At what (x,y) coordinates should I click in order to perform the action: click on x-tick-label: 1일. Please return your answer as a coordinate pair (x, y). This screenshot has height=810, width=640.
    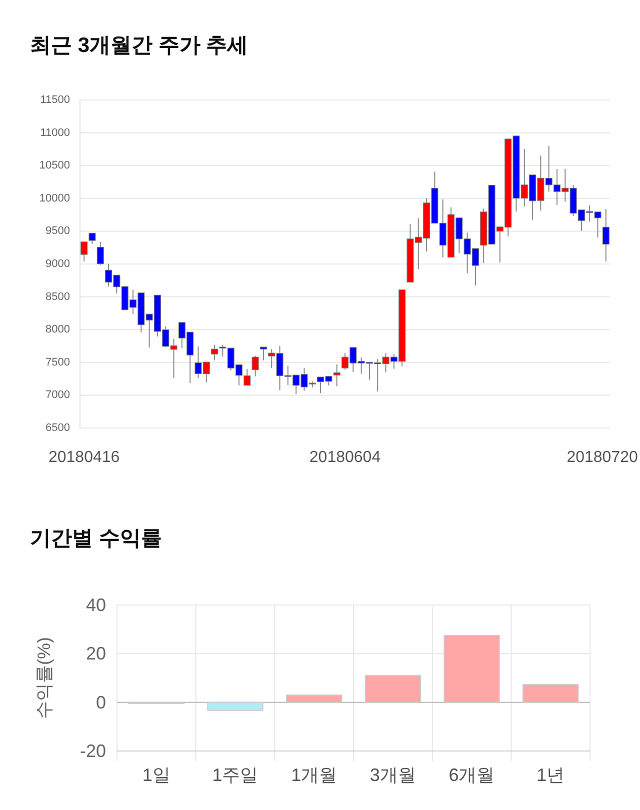
    Looking at the image, I should click on (156, 775).